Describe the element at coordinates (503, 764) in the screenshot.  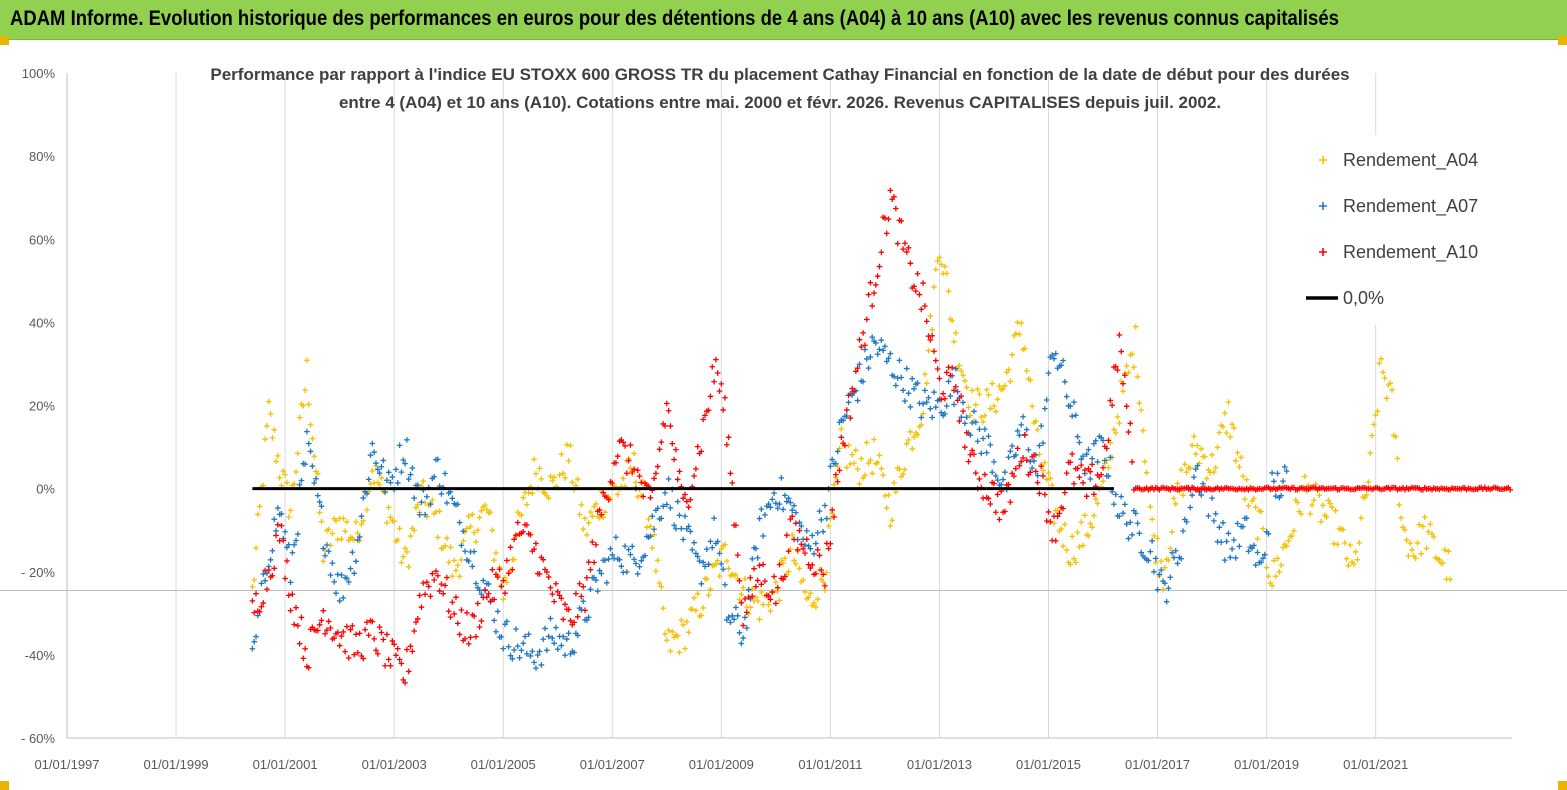
I see `x-tick-label: 01/01/2005` at that location.